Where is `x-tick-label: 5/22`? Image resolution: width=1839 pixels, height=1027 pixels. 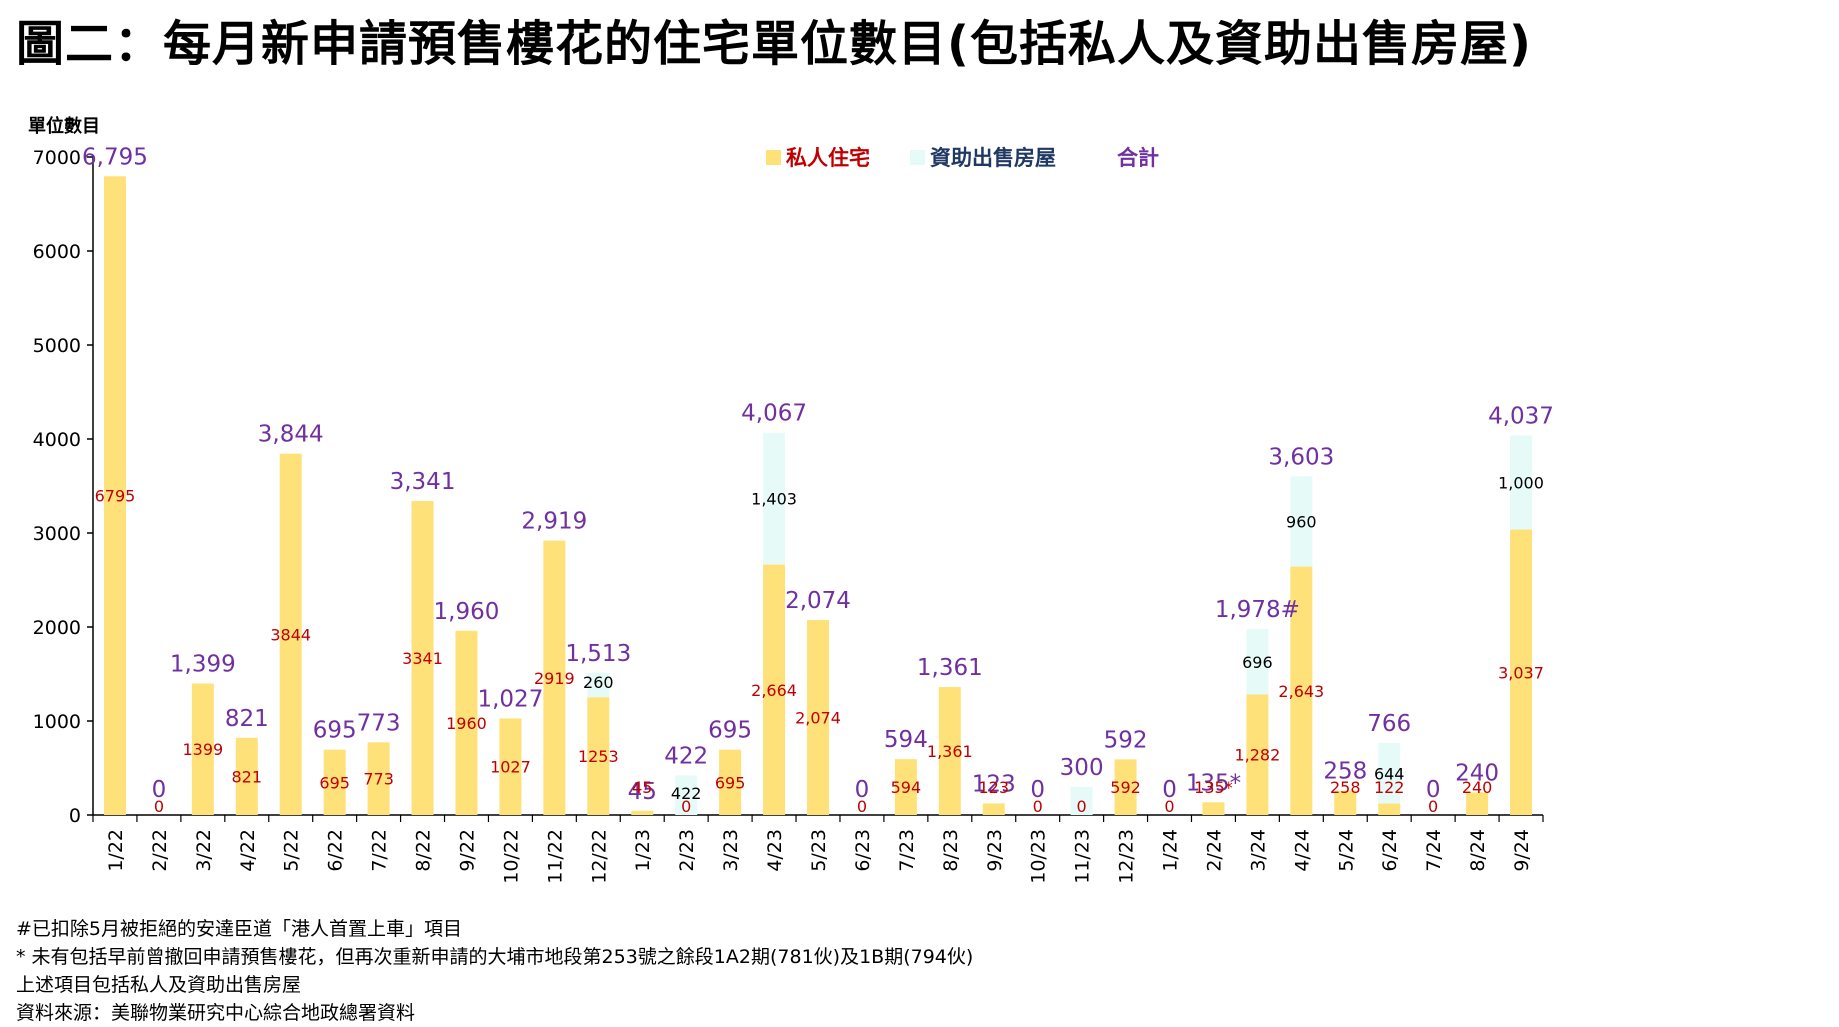
x-tick-label: 5/22 is located at coordinates (292, 850).